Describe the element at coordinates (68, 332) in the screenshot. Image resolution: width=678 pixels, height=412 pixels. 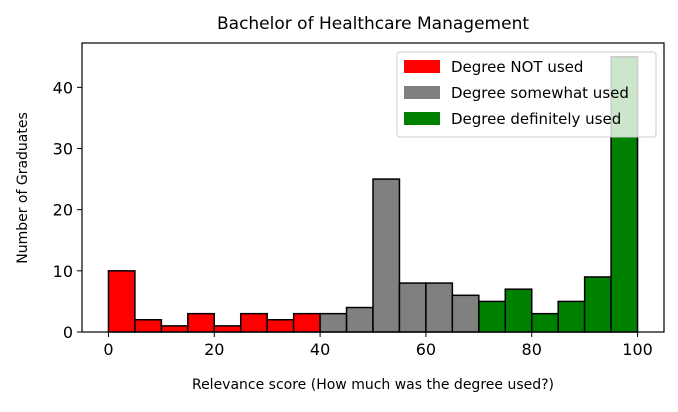
I see `y-tick-label: 0` at that location.